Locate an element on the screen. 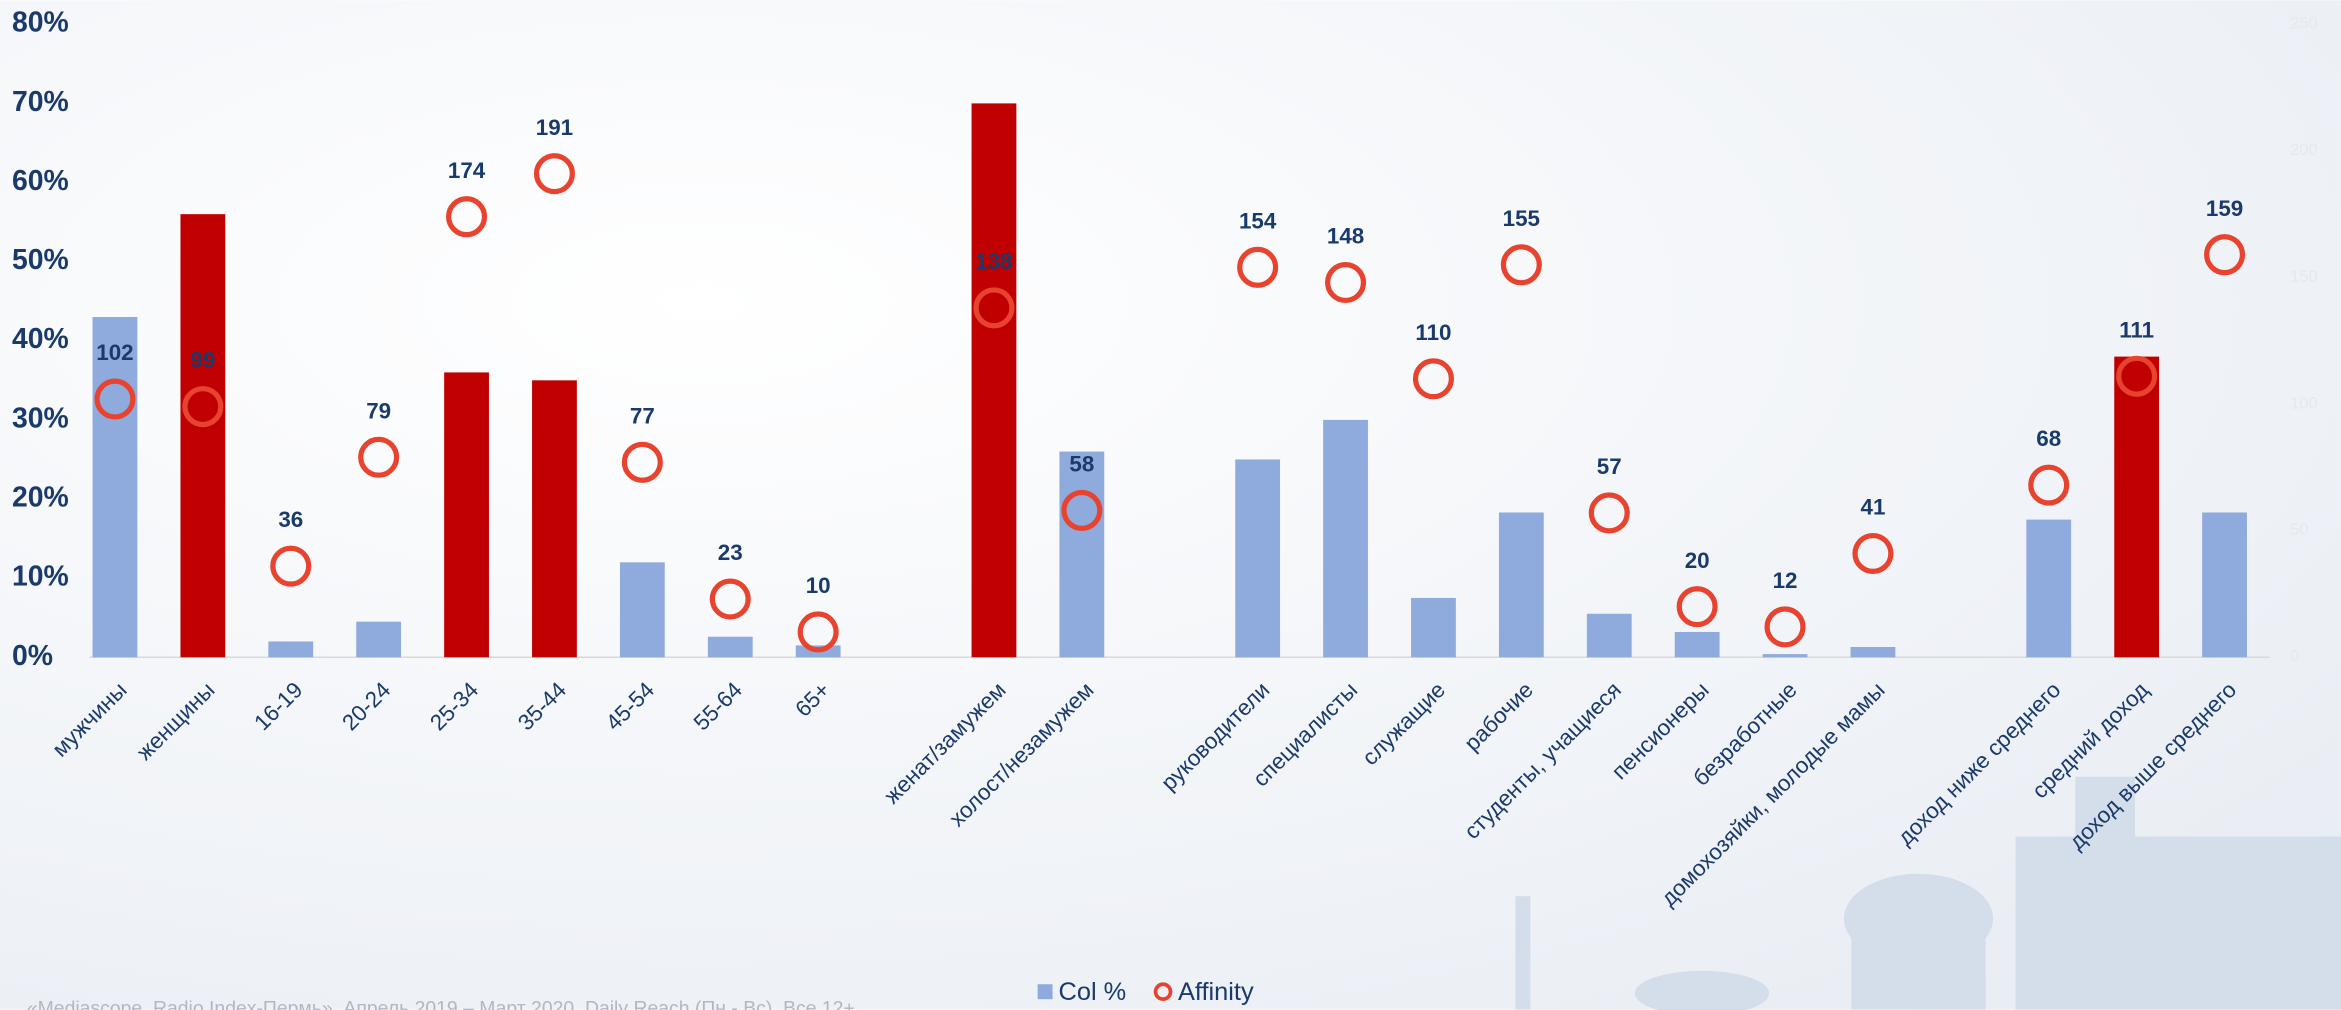  y-tick-label: 0% is located at coordinates (32, 656).